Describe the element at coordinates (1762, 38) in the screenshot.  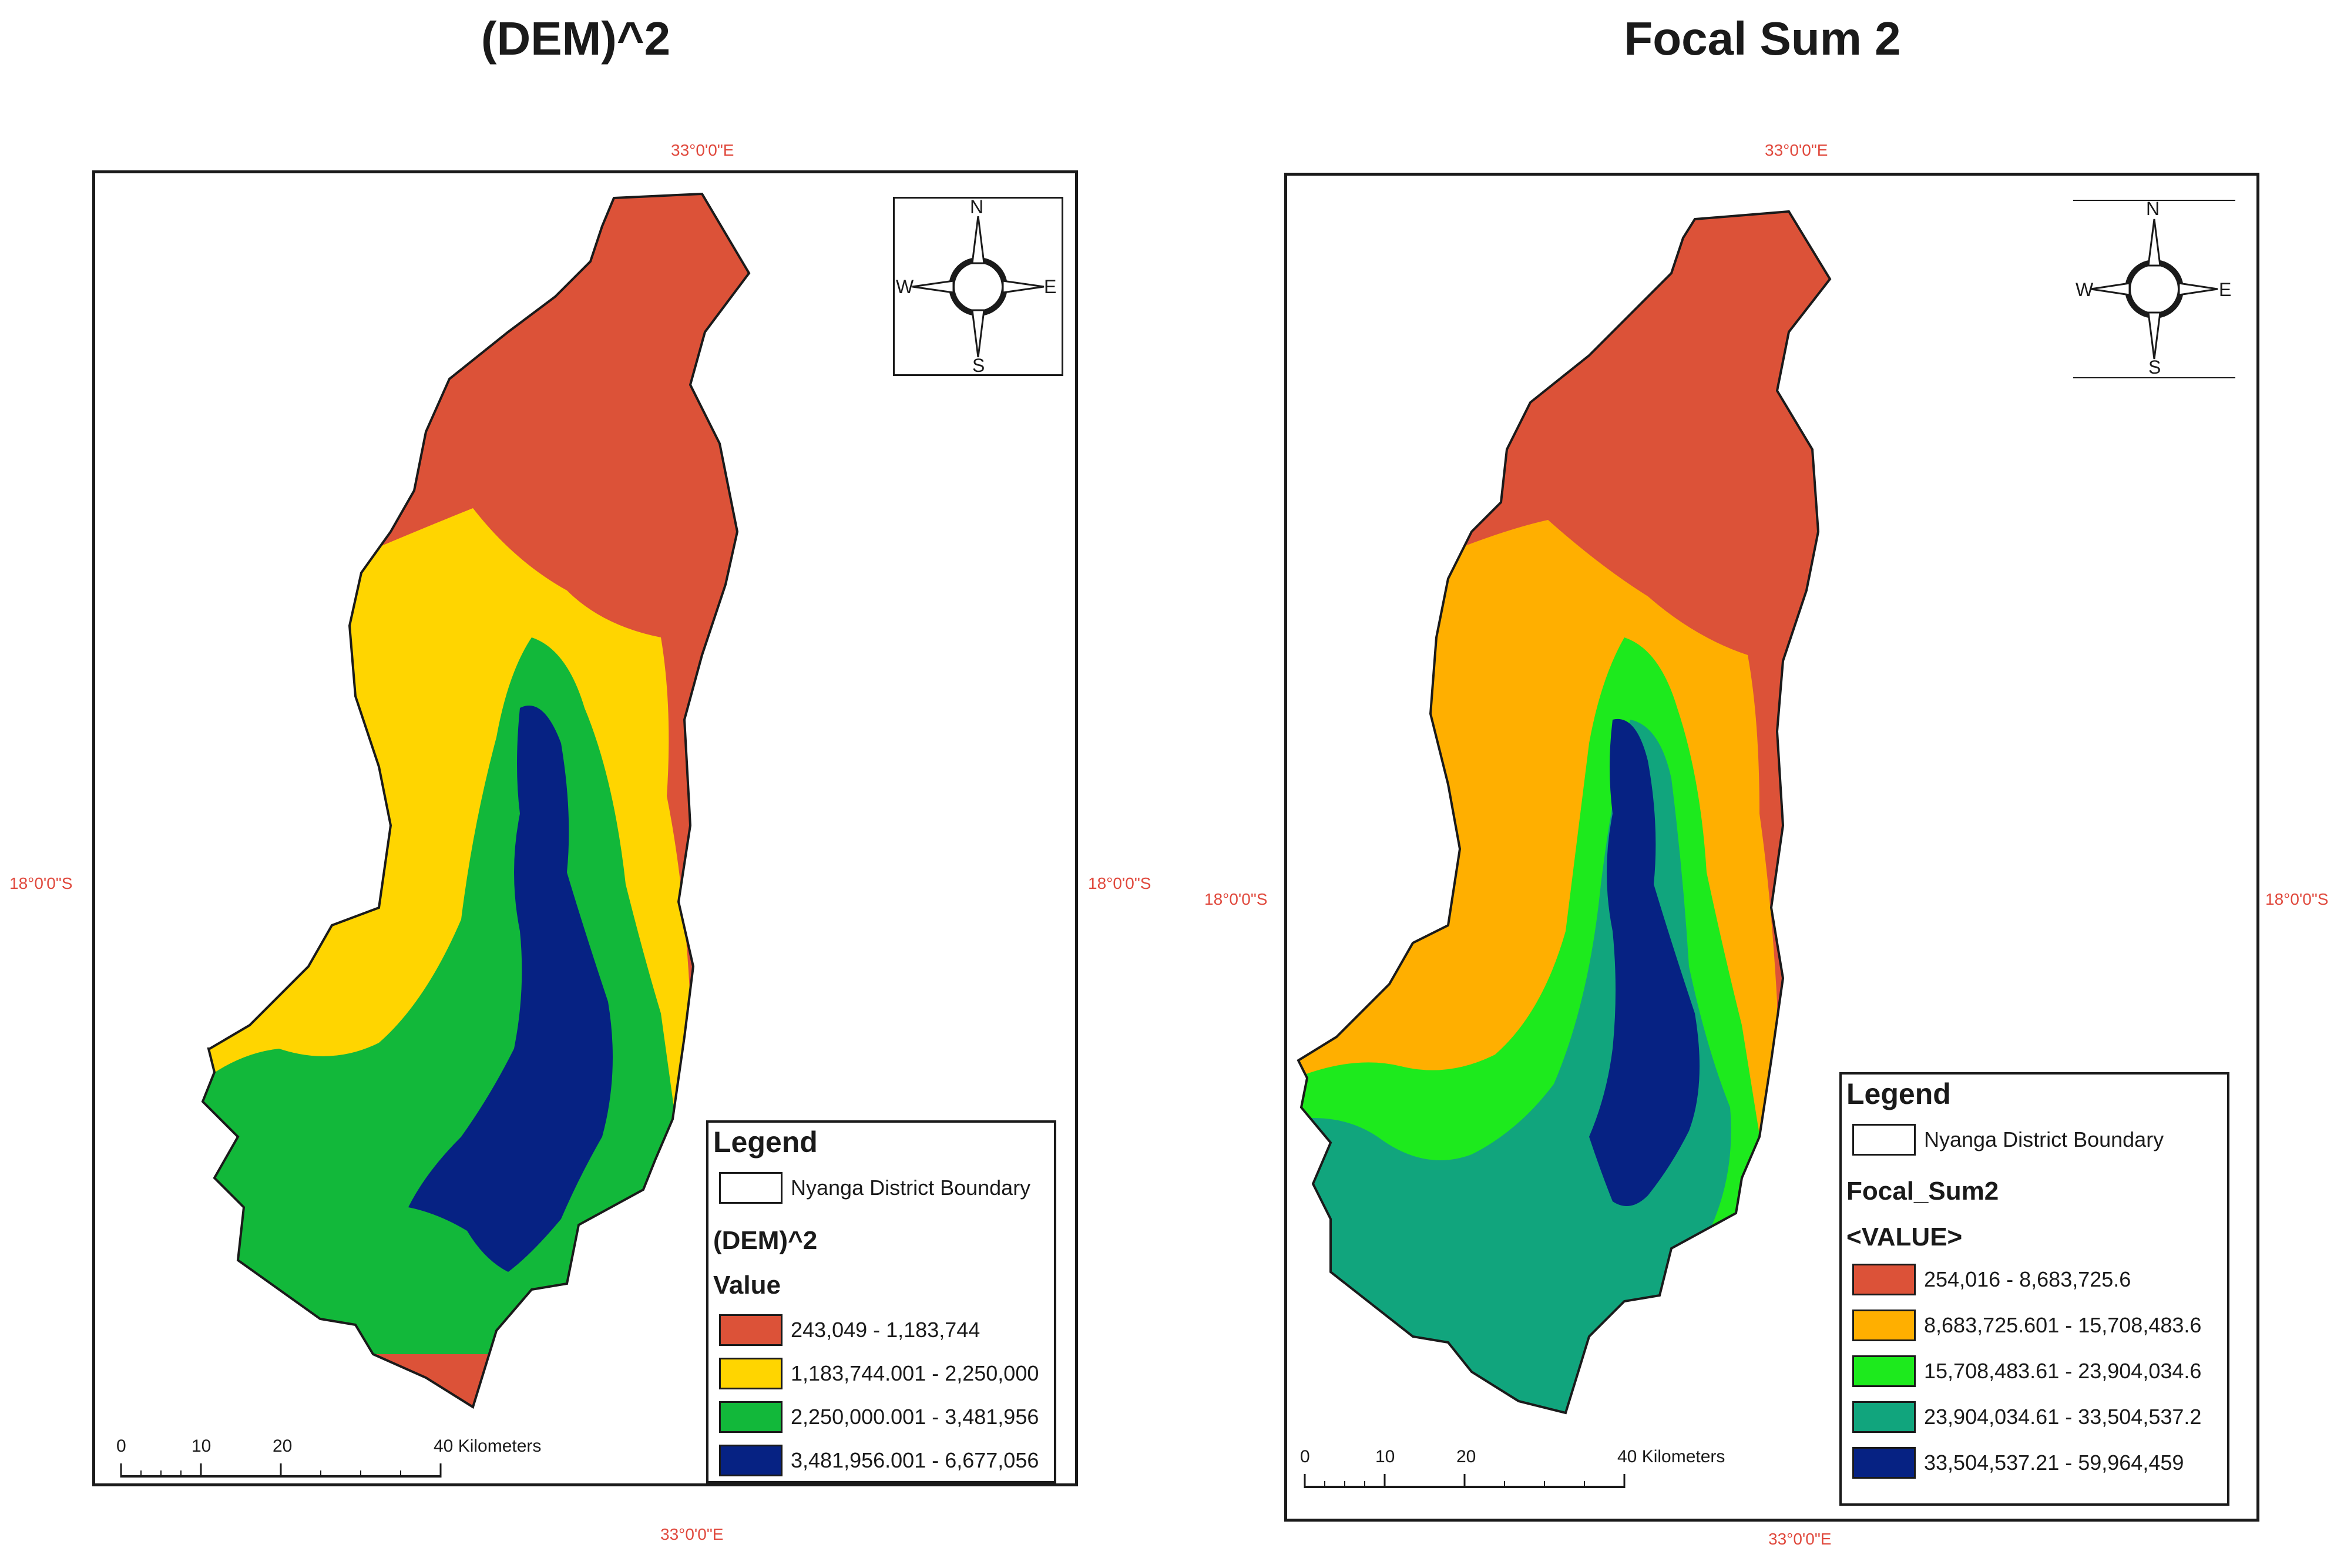
I see `map-title-focal-sum: Focal Sum 2` at that location.